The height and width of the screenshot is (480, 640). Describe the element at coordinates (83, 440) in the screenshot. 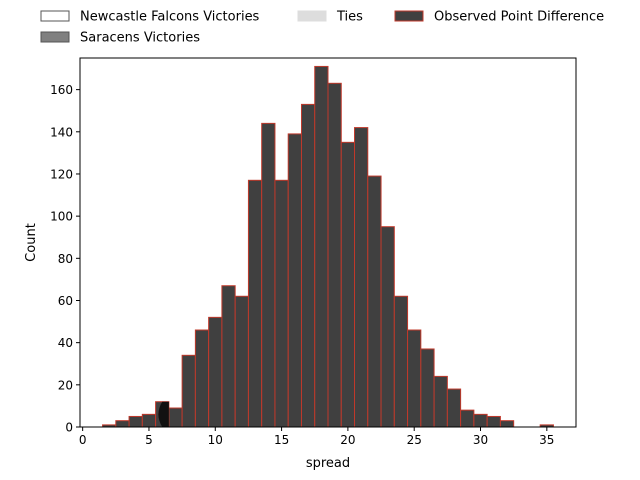

I see `x-tick-label: 0` at that location.